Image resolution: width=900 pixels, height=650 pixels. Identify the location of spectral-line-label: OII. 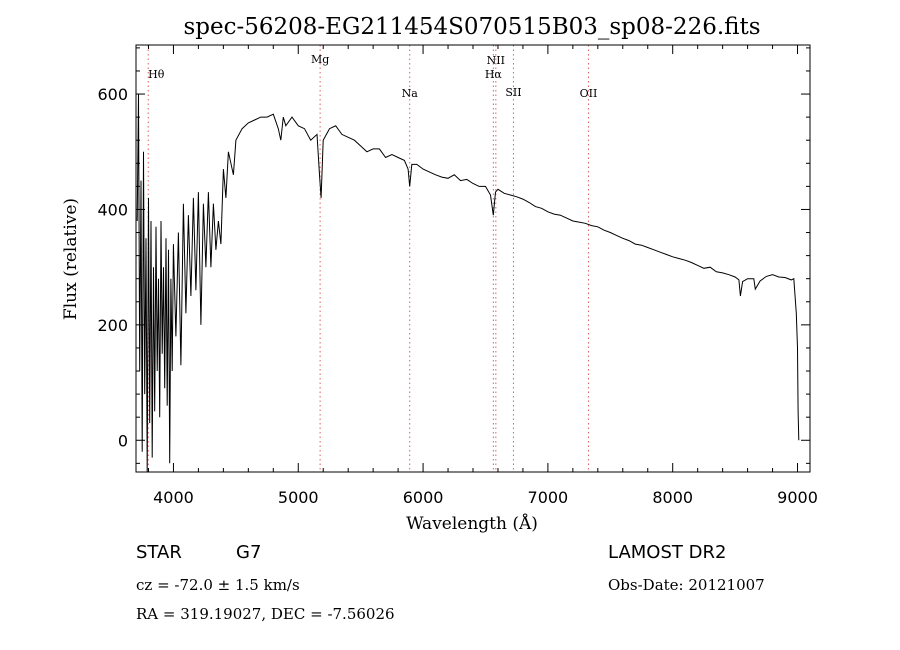
(589, 93).